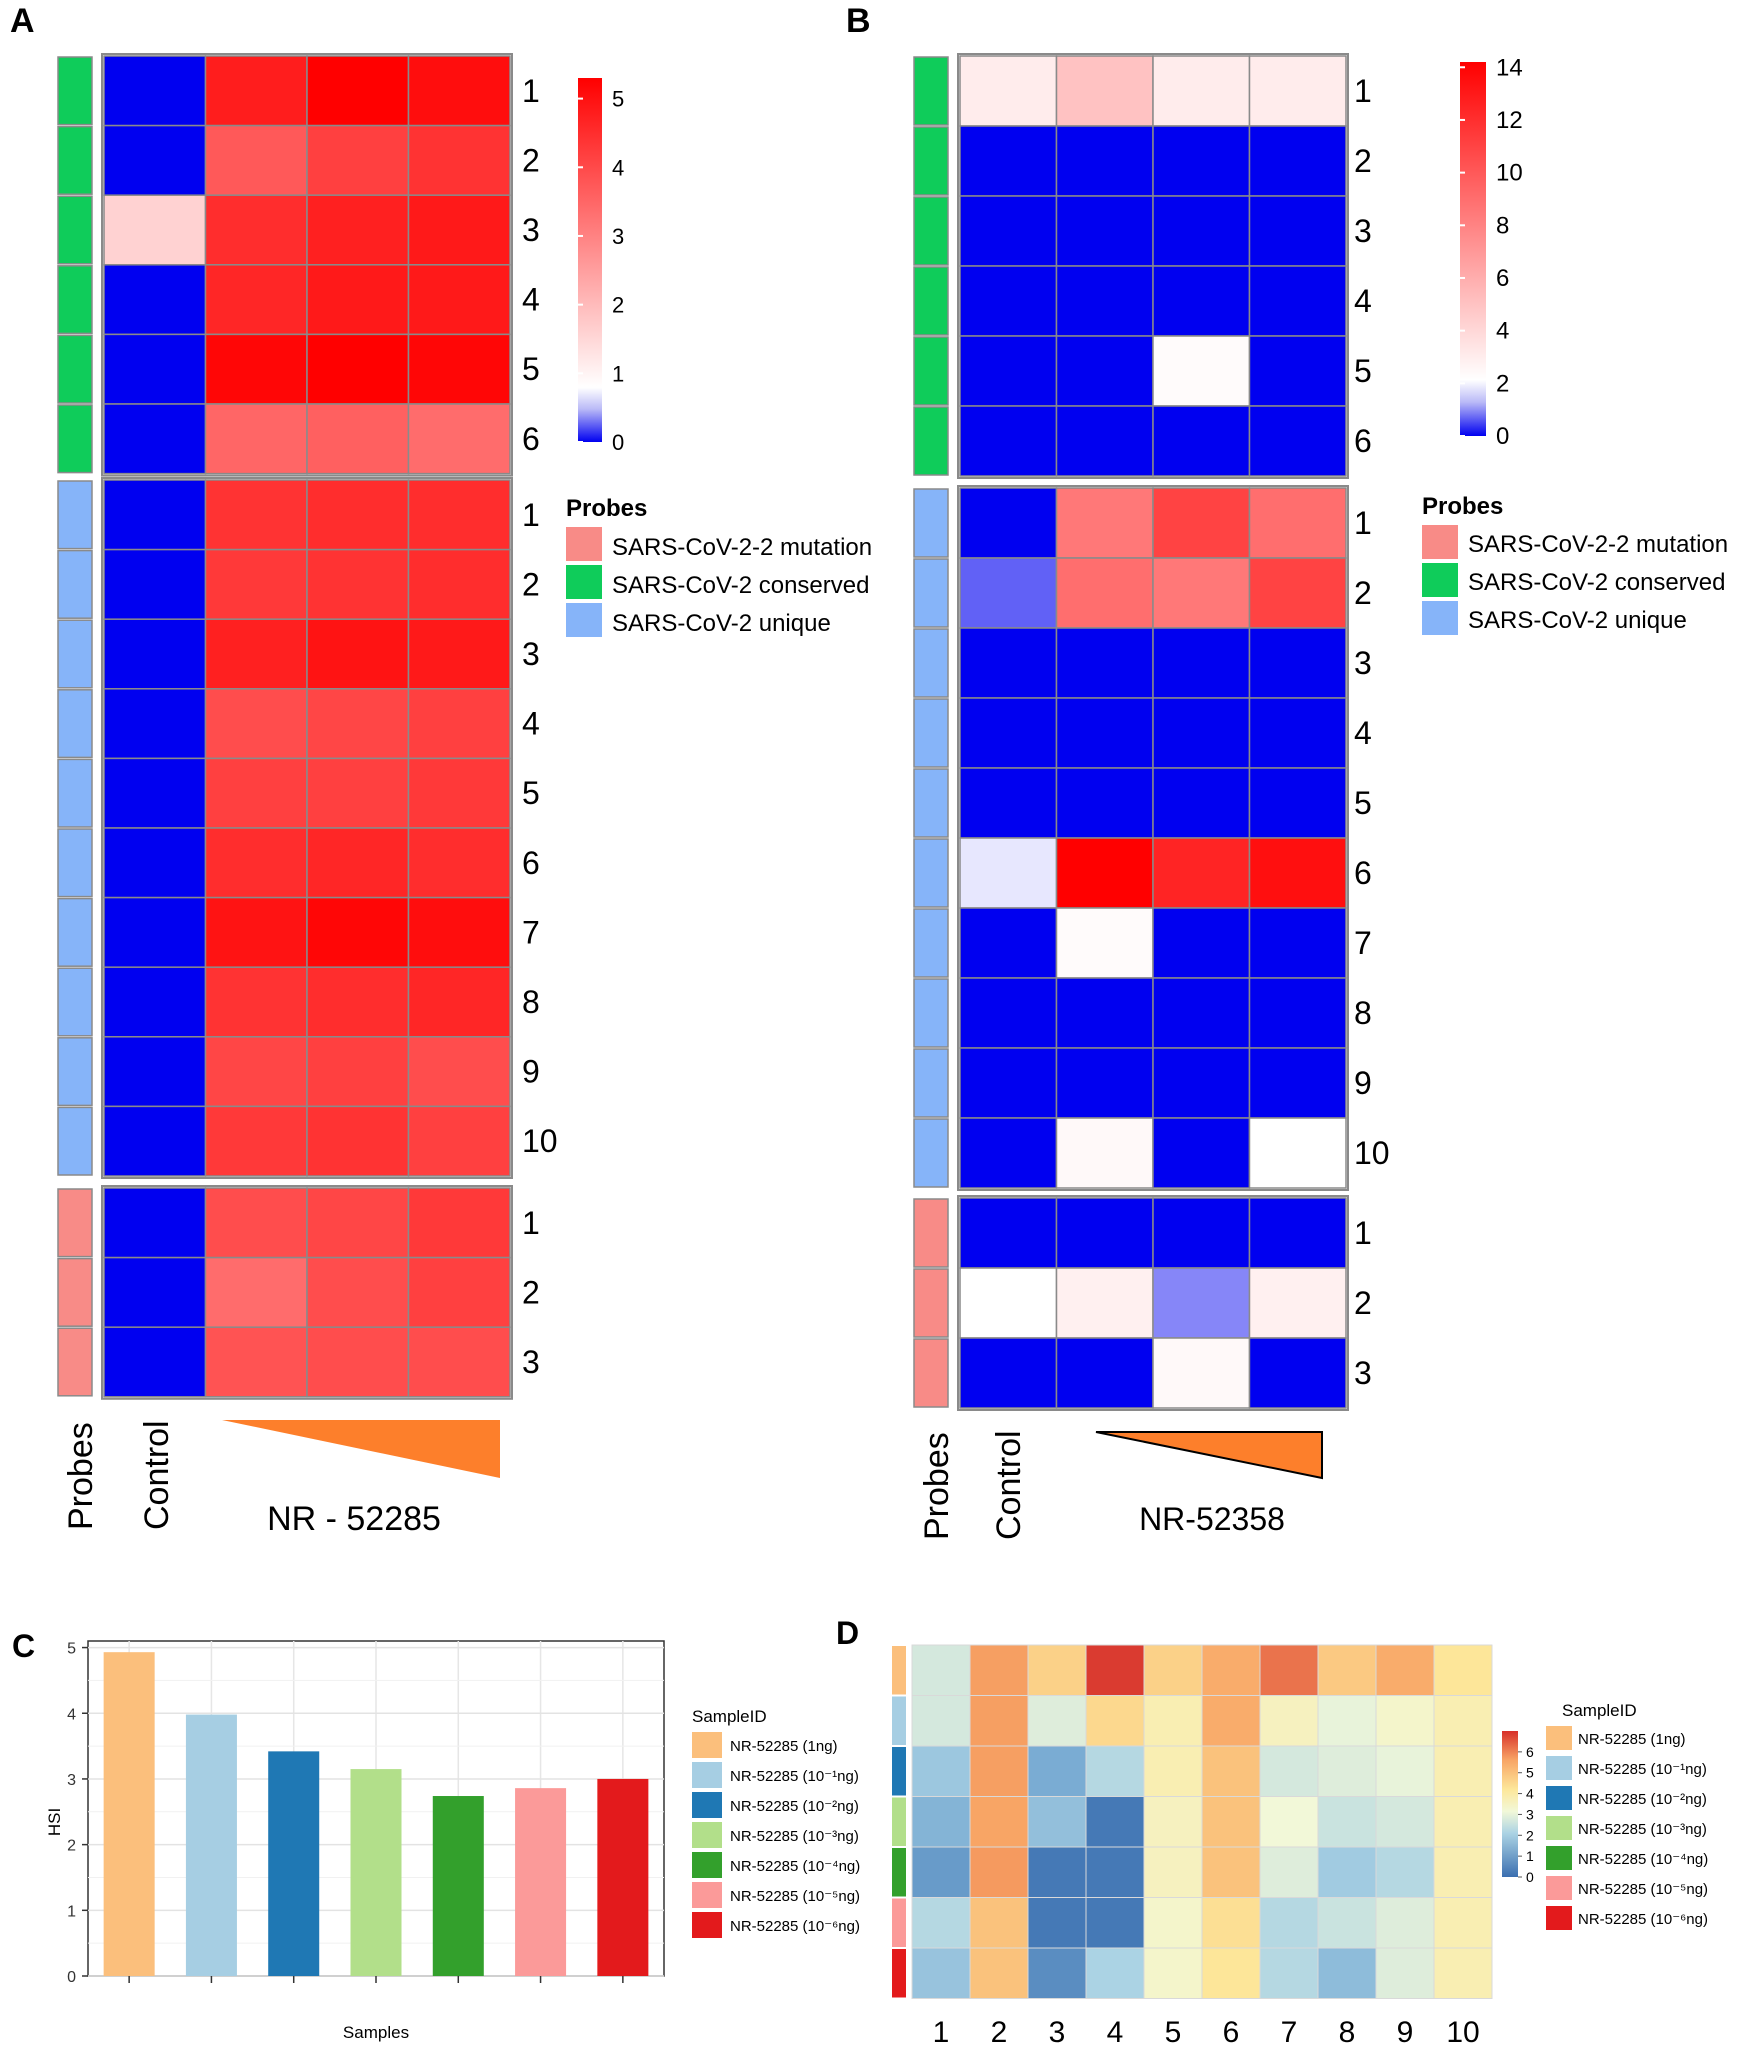 The image size is (1750, 2063). What do you see at coordinates (941, 2032) in the screenshot?
I see `column-label: 1` at bounding box center [941, 2032].